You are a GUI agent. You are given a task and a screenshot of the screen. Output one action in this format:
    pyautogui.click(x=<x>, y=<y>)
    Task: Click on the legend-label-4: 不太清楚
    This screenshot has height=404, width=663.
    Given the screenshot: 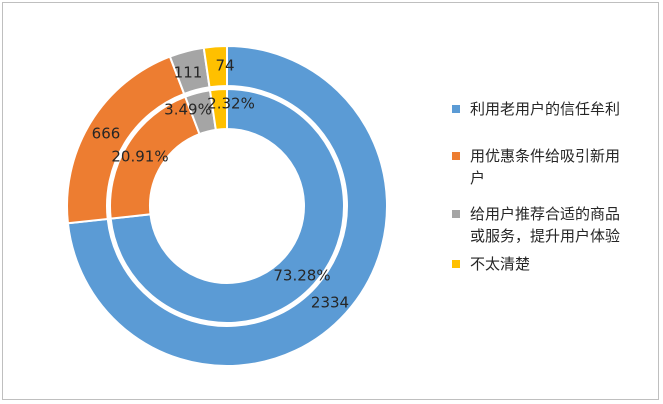 What is the action you would take?
    pyautogui.click(x=500, y=264)
    